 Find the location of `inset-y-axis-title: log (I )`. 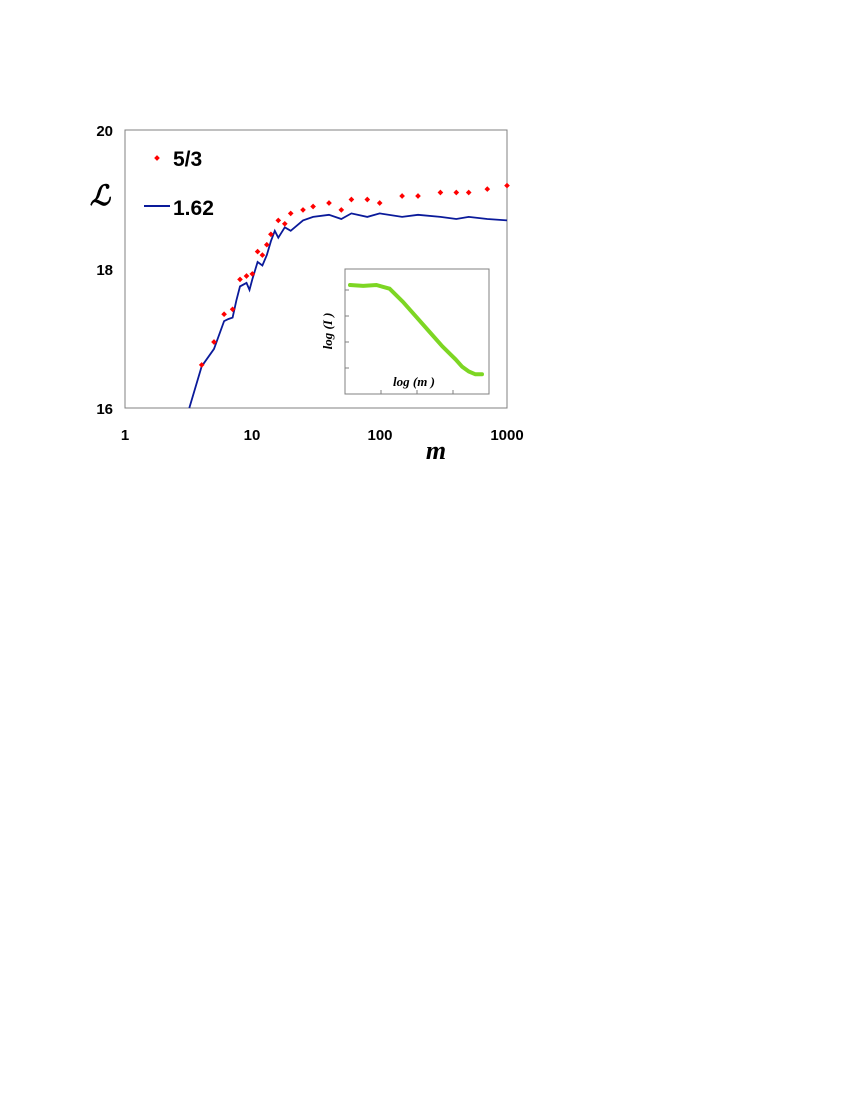

inset-y-axis-title: log (I ) is located at coordinates (327, 331).